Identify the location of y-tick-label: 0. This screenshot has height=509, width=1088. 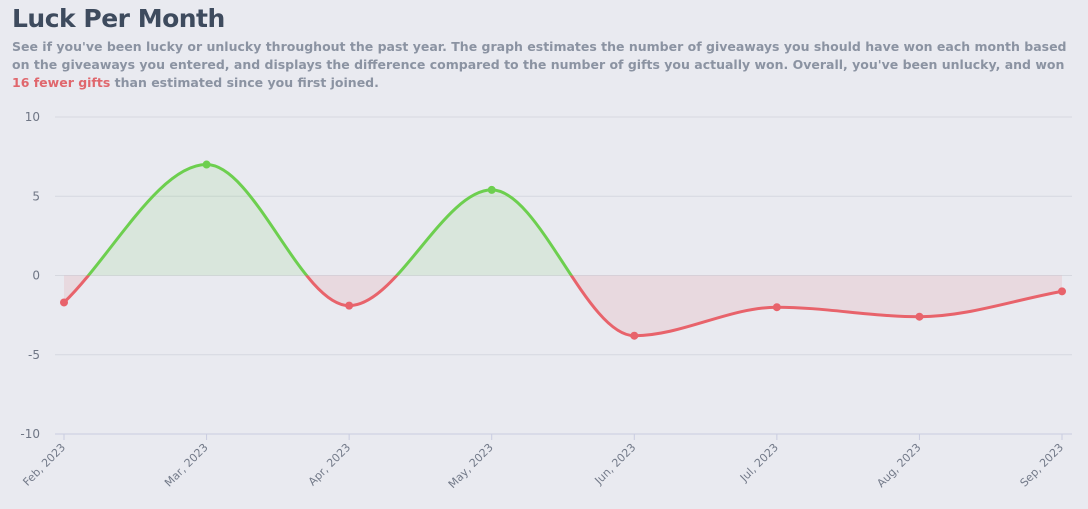
(36, 276).